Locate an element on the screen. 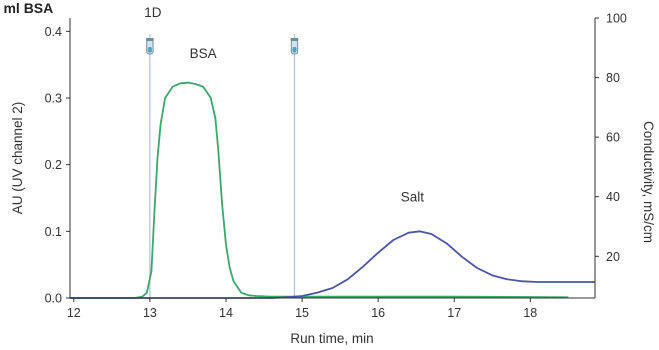  chart-title: 10 ml BSA is located at coordinates (26, 8).